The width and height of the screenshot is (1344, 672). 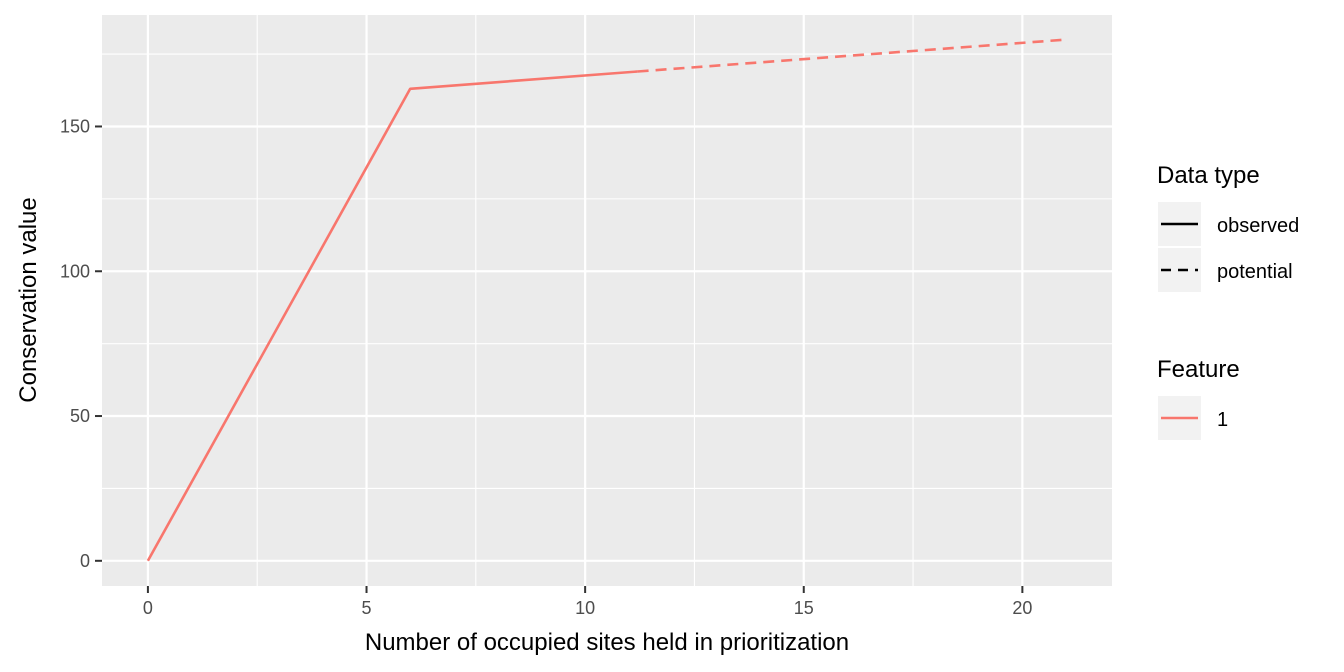 I want to click on legend-title: Feature, so click(x=1198, y=369).